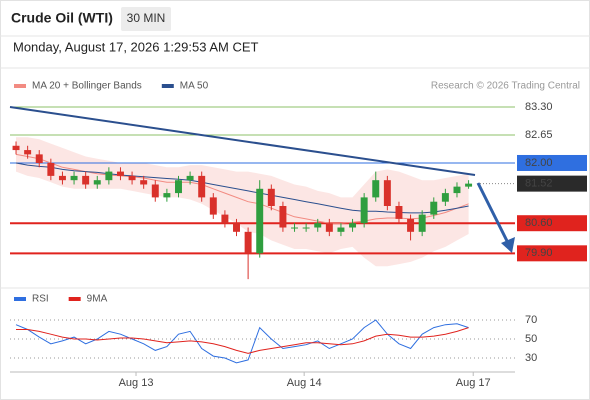  Describe the element at coordinates (473, 383) in the screenshot. I see `x-tick-label: Aug 17` at that location.